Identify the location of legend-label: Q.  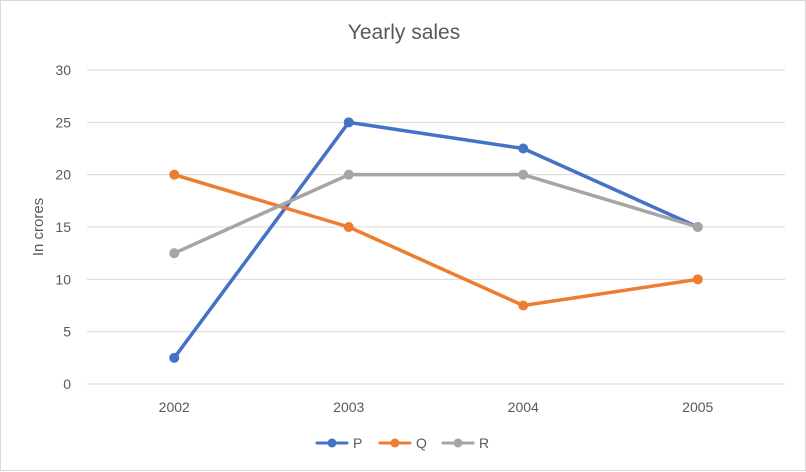
(421, 443).